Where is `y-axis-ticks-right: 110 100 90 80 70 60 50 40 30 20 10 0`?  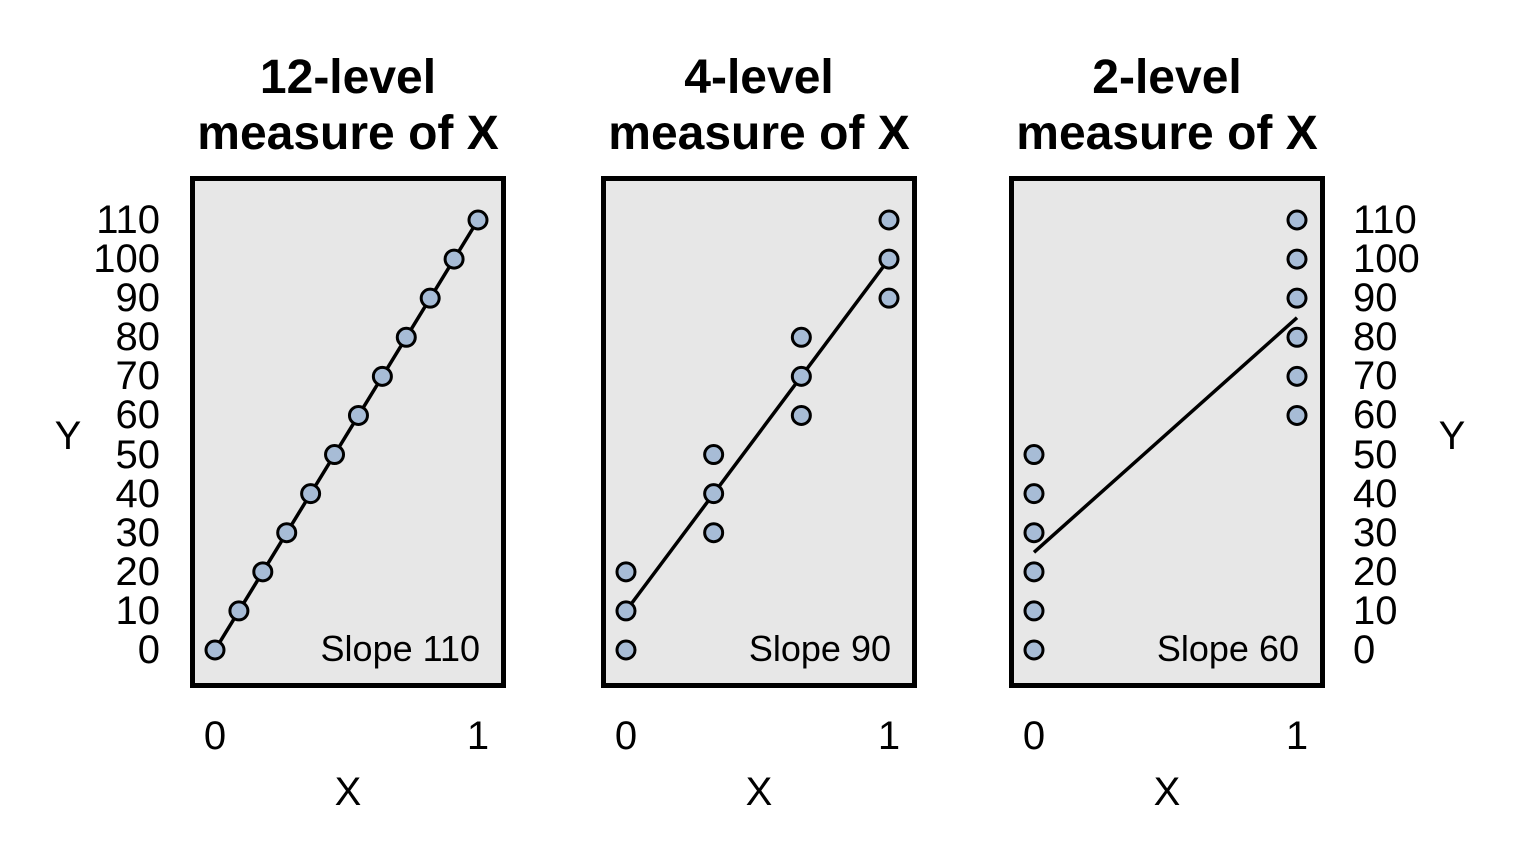 y-axis-ticks-right: 110 100 90 80 70 60 50 40 30 20 10 0 is located at coordinates (1423, 432).